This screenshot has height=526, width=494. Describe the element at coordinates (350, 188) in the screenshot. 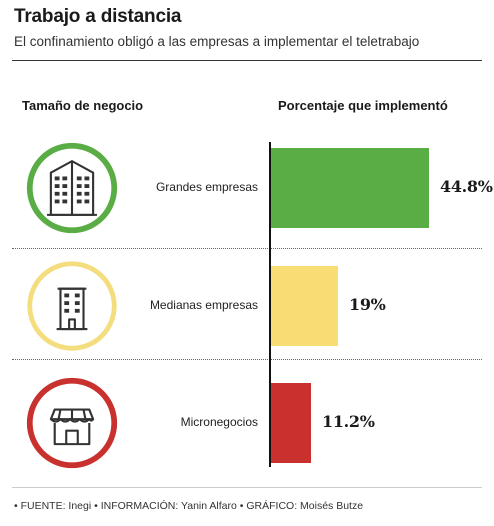

I see `bar-grandes-empresas` at that location.